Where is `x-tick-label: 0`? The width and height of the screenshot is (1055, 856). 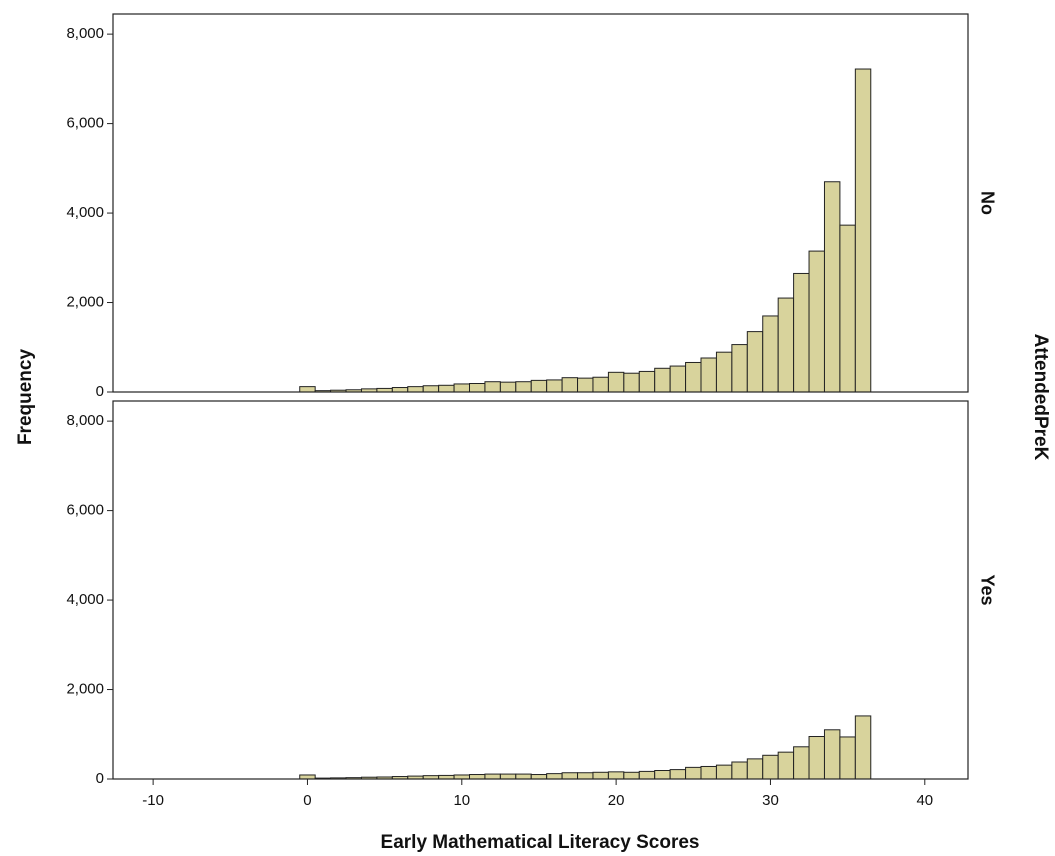 x-tick-label: 0 is located at coordinates (307, 800).